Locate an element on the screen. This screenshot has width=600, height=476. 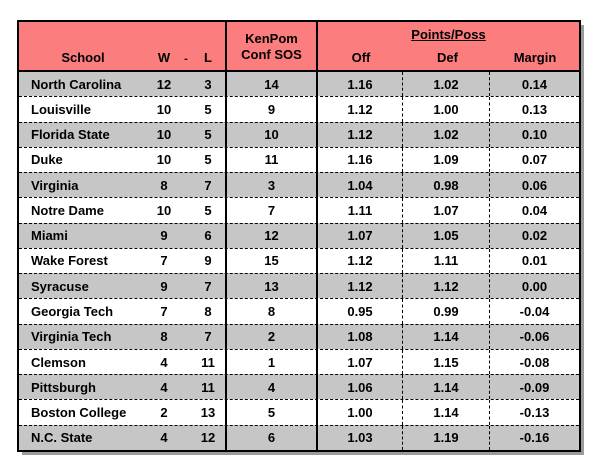
points-poss-group-header: Points/Poss is located at coordinates (448, 34).